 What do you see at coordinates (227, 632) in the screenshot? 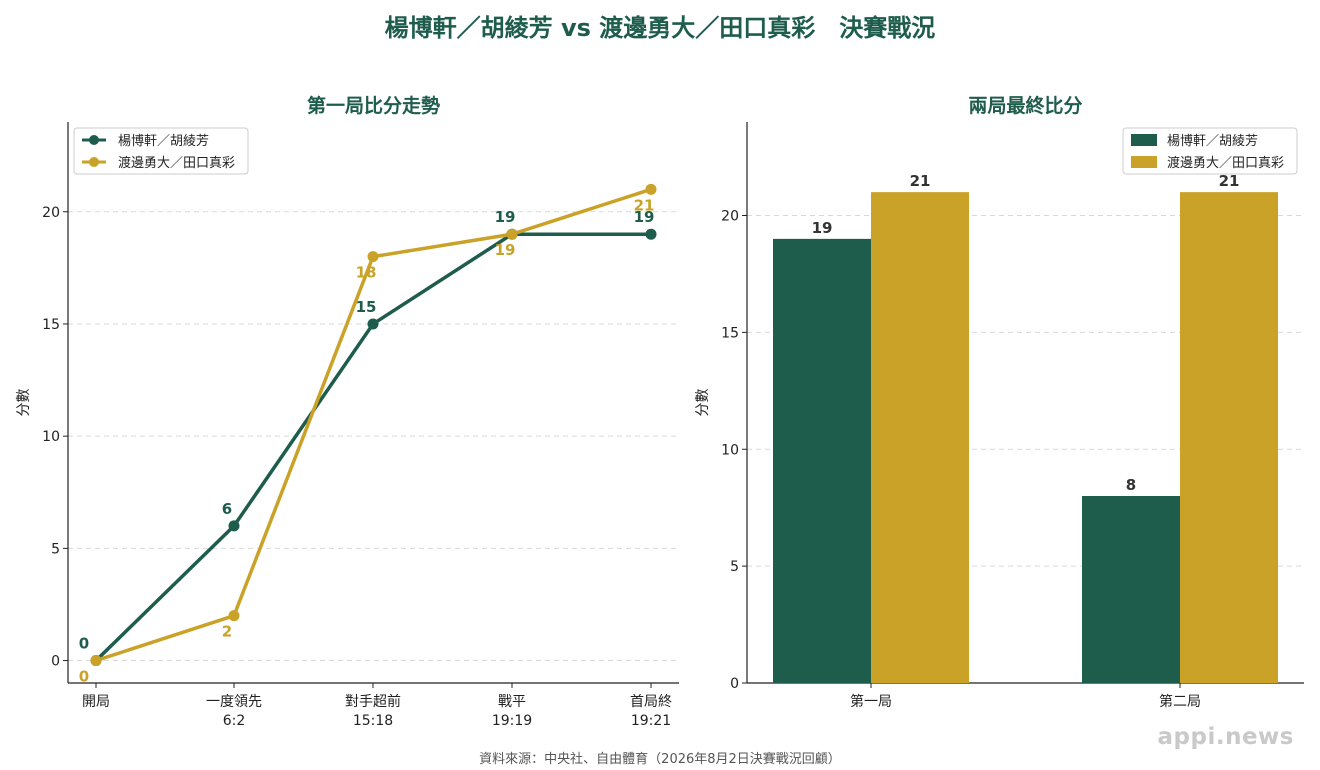
I see `line-data-label: 2` at bounding box center [227, 632].